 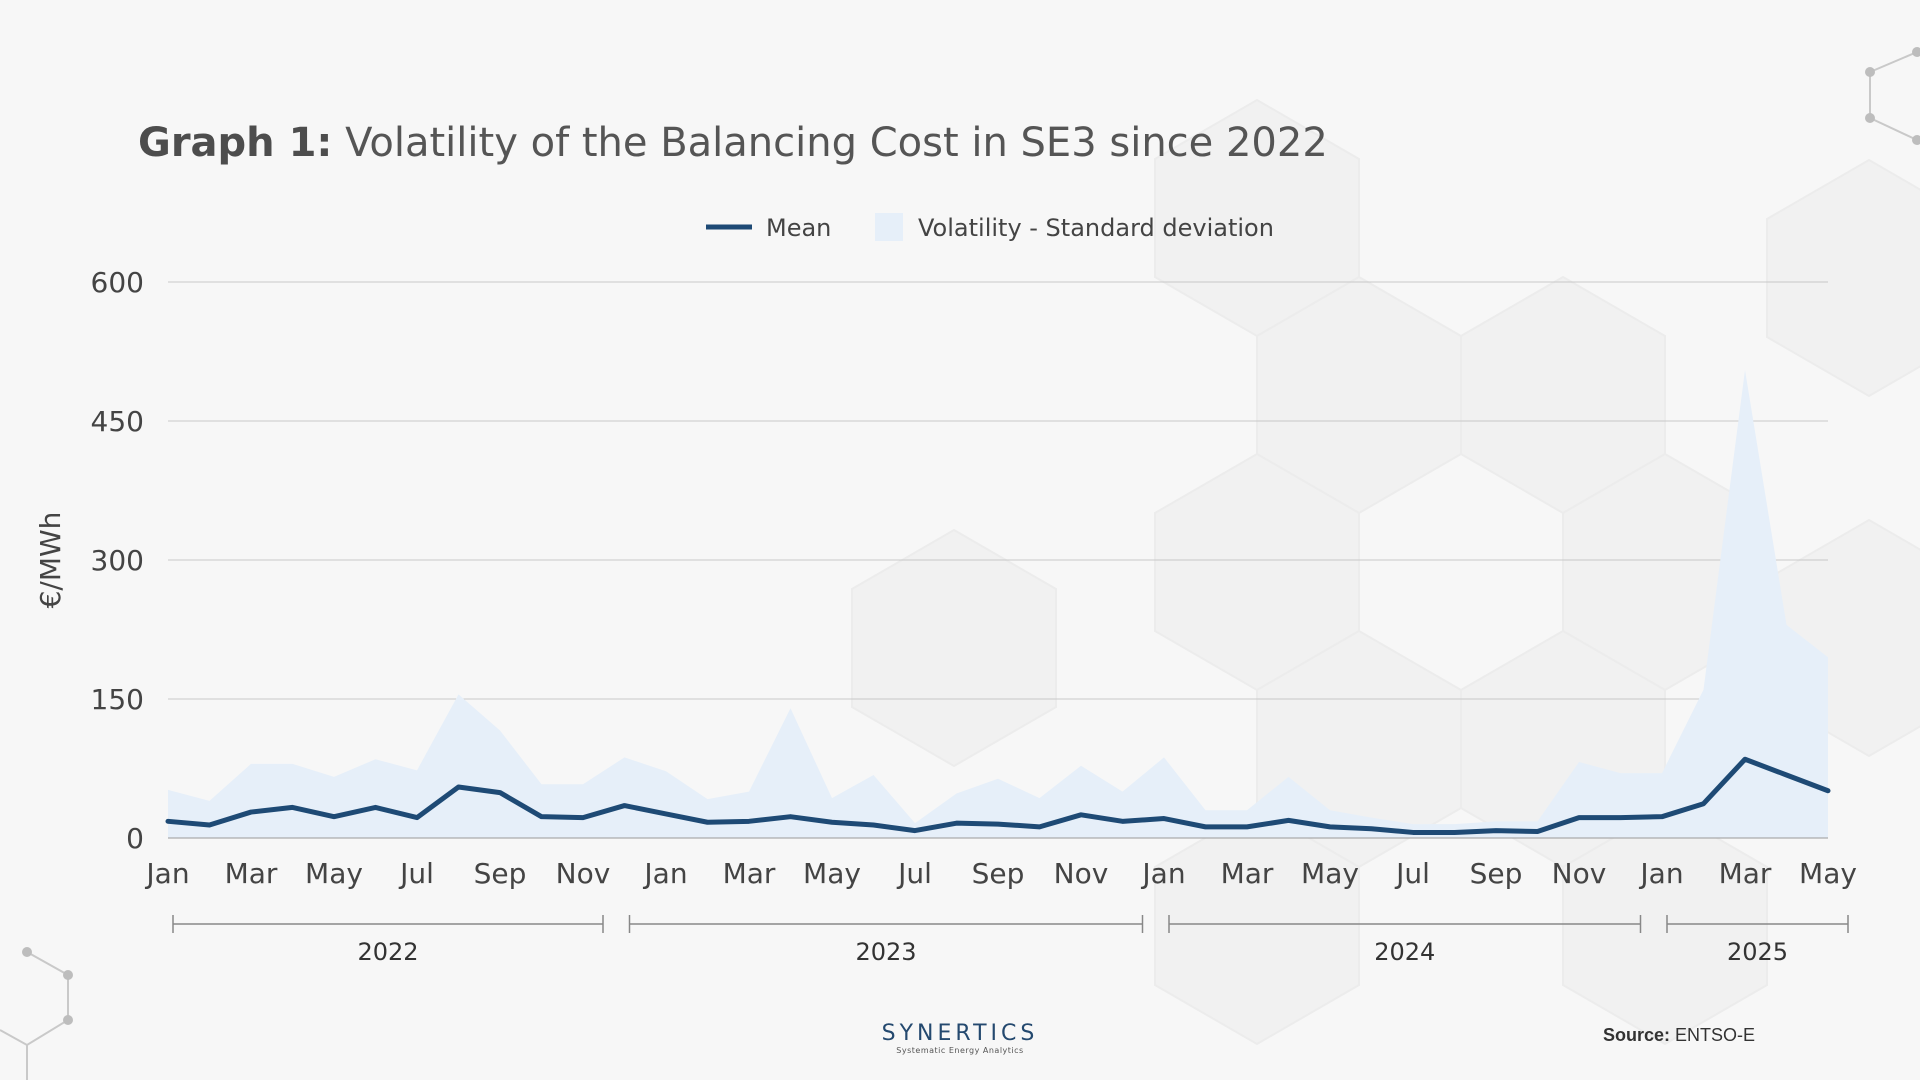 What do you see at coordinates (1096, 228) in the screenshot?
I see `legend-volatility-label: Volatility - Standard deviation` at bounding box center [1096, 228].